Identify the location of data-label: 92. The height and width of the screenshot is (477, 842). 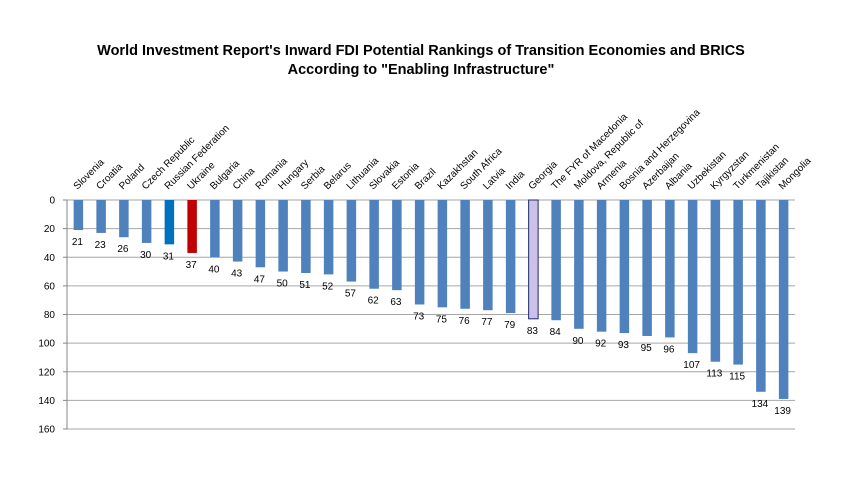
(601, 344).